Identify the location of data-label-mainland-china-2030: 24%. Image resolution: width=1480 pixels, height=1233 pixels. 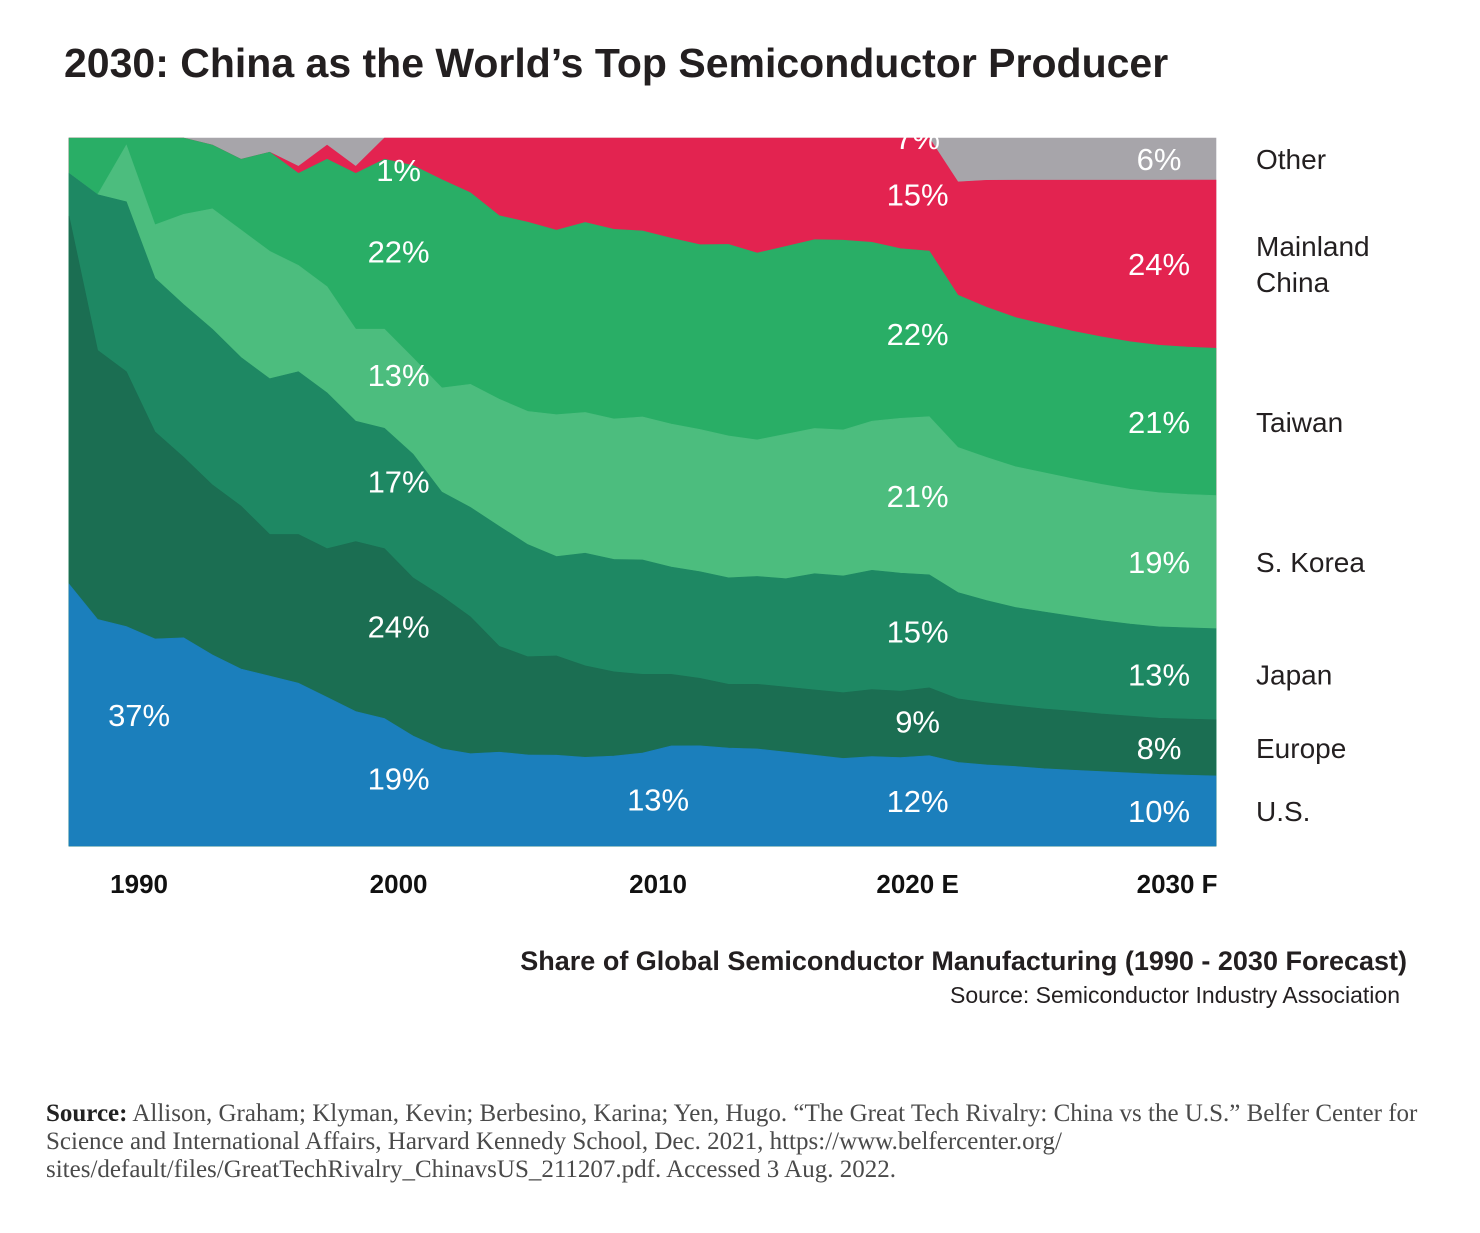
(1159, 264).